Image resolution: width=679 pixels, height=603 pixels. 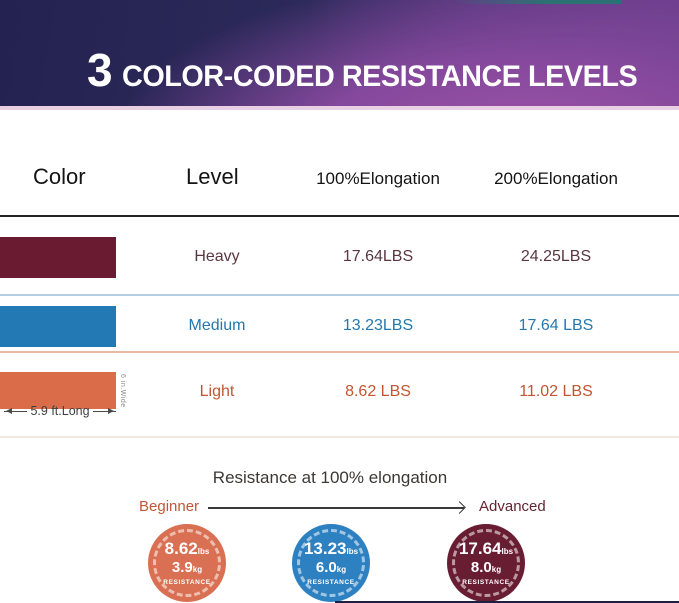 What do you see at coordinates (212, 176) in the screenshot?
I see `column-header-level: Level` at bounding box center [212, 176].